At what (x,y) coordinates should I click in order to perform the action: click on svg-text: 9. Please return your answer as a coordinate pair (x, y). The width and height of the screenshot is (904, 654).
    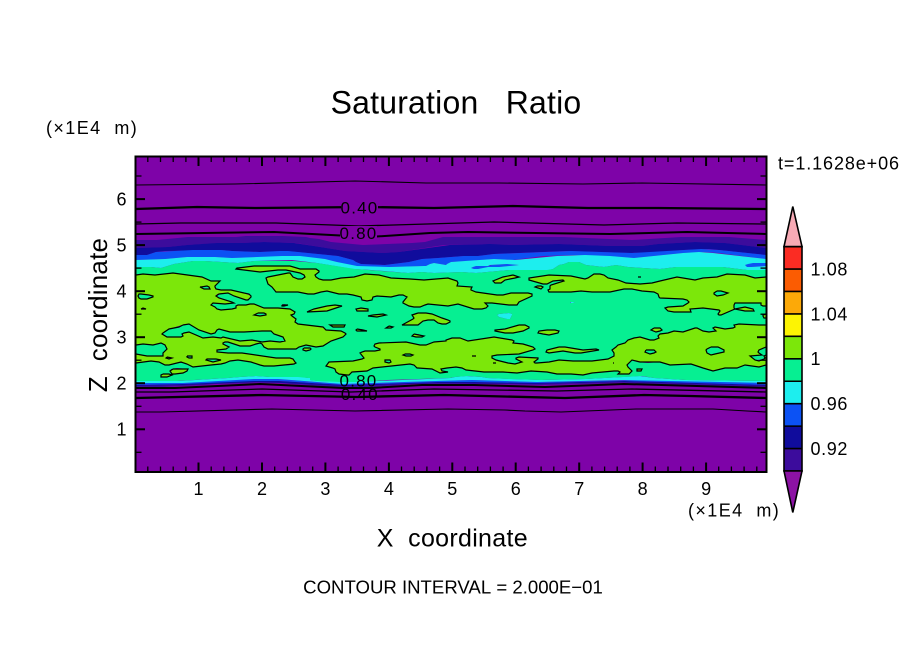
    Looking at the image, I should click on (706, 489).